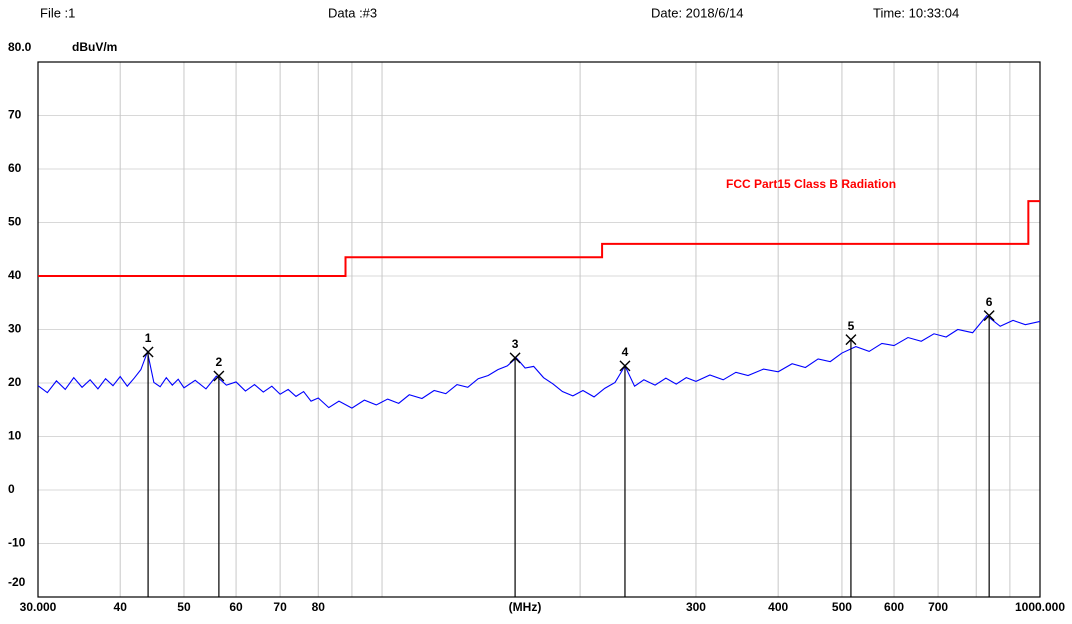 This screenshot has width=1072, height=624. I want to click on y-tick-label: 40, so click(15, 275).